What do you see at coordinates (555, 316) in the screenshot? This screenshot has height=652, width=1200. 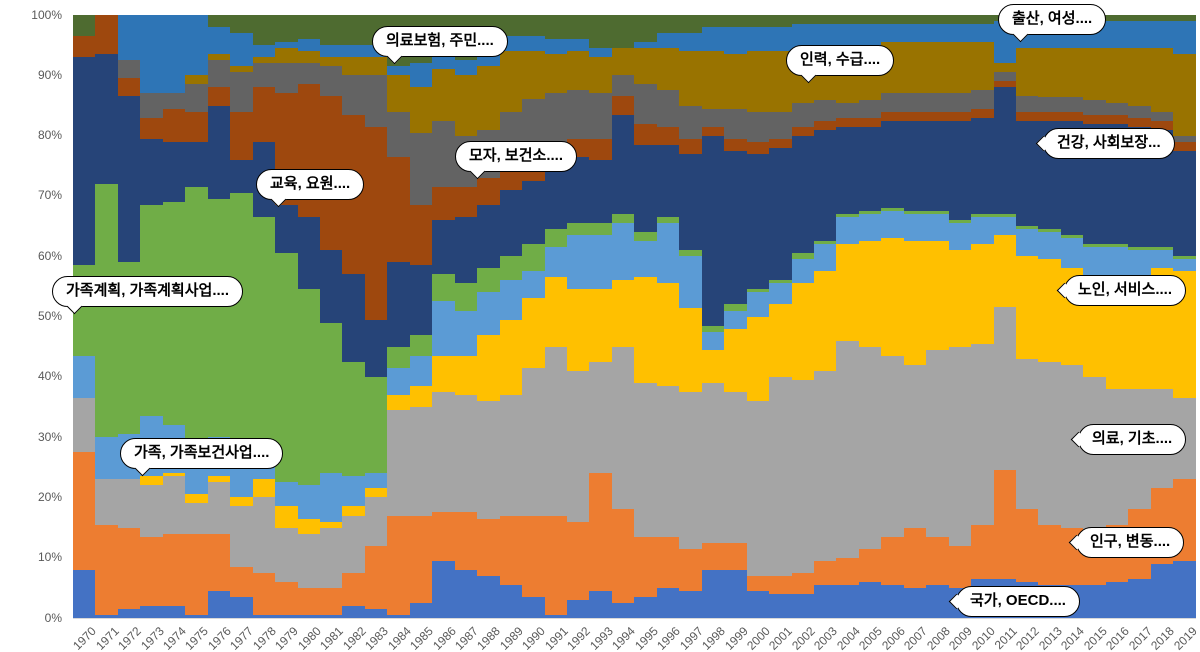 I see `stacked-column-1991` at bounding box center [555, 316].